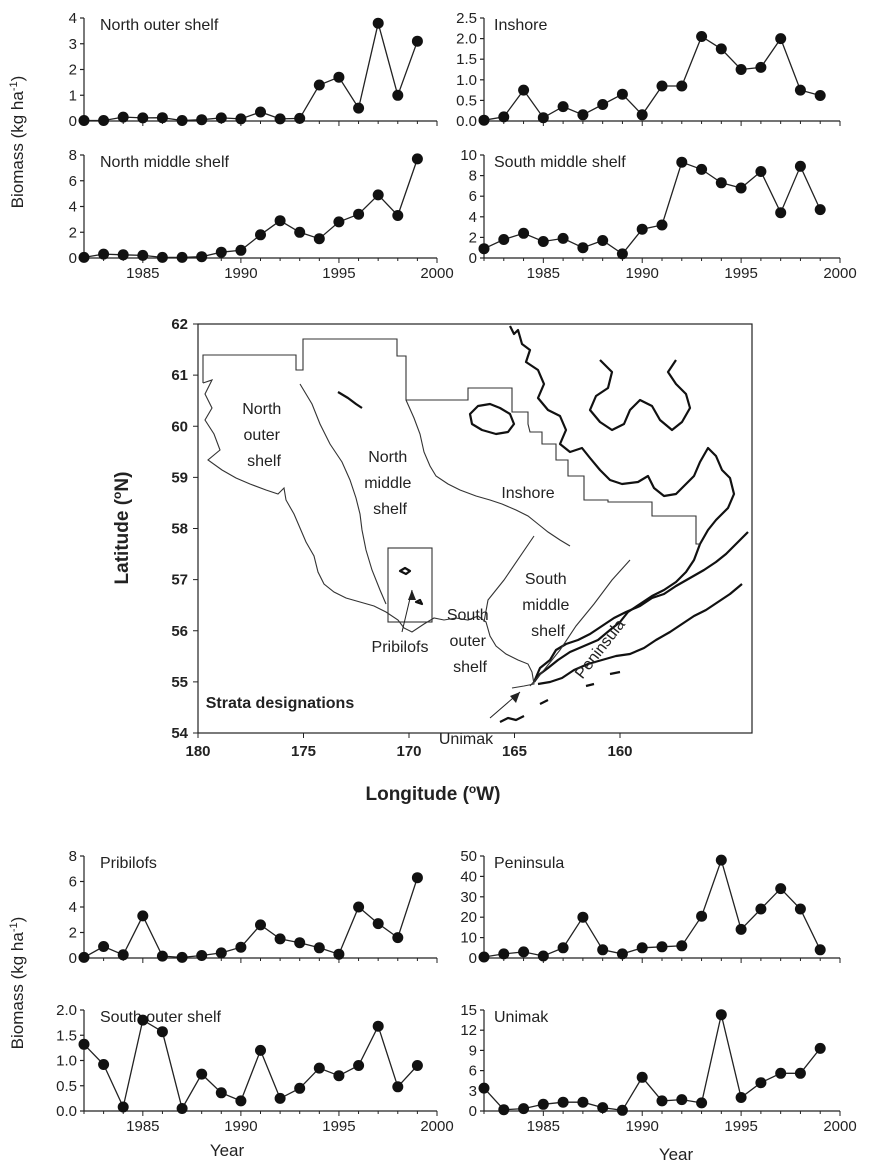  Describe the element at coordinates (179, 682) in the screenshot. I see `lat-tick-label: 55` at that location.